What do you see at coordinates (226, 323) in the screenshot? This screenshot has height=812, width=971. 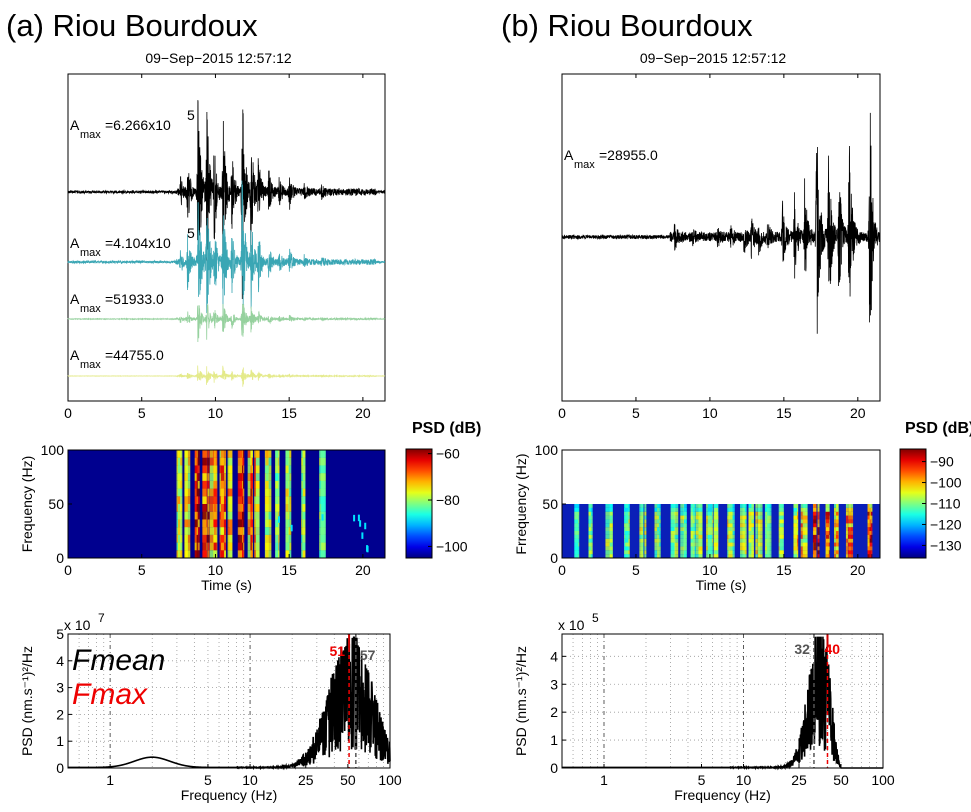 I see `waveform-trace` at bounding box center [226, 323].